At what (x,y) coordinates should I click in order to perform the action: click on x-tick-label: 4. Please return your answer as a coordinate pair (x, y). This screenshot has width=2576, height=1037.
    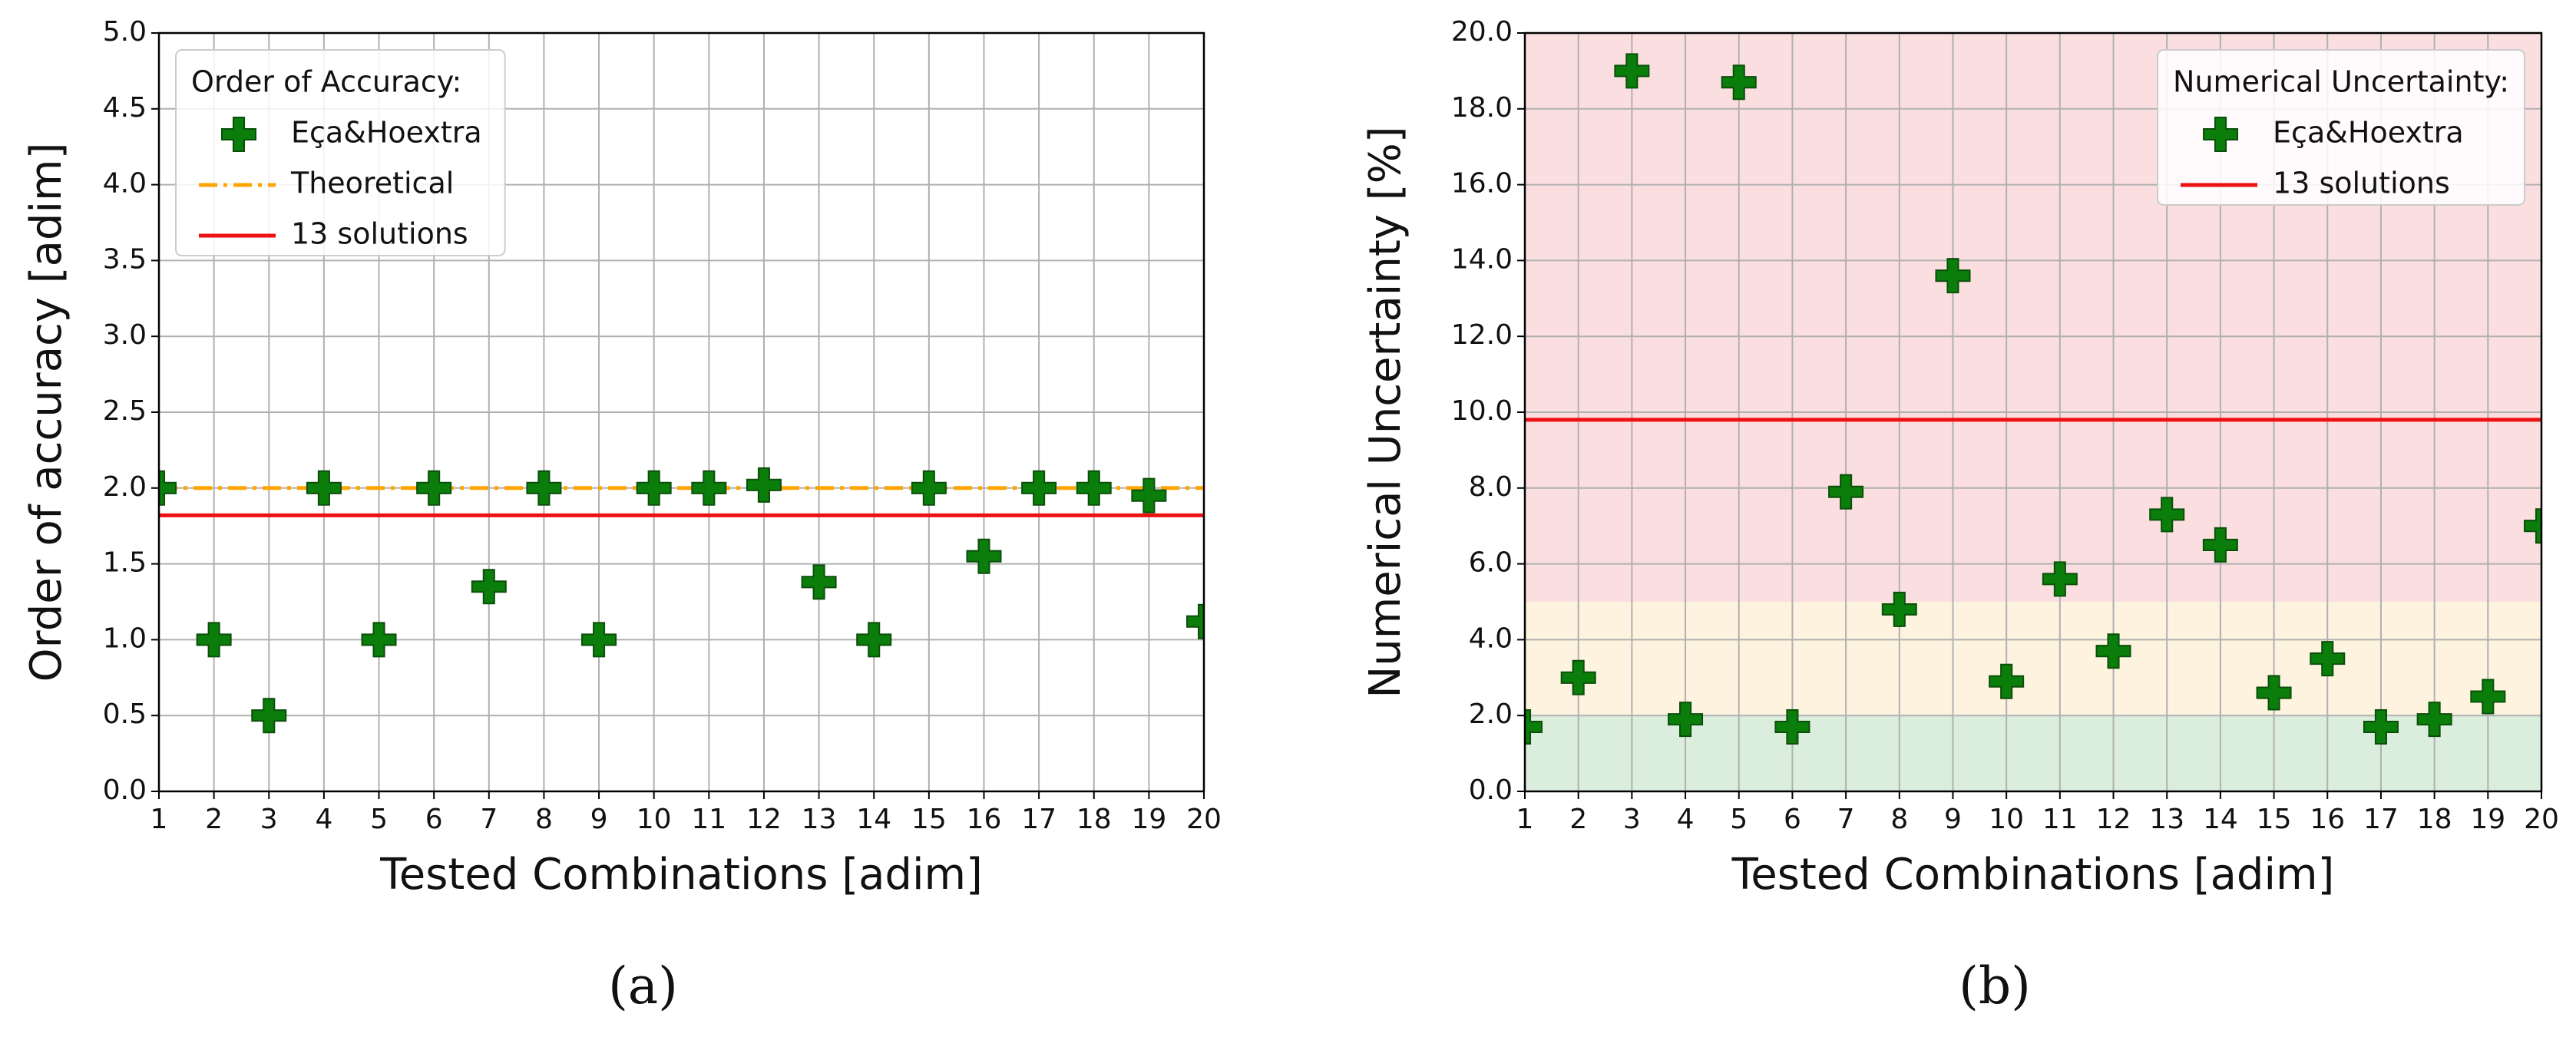
    Looking at the image, I should click on (323, 820).